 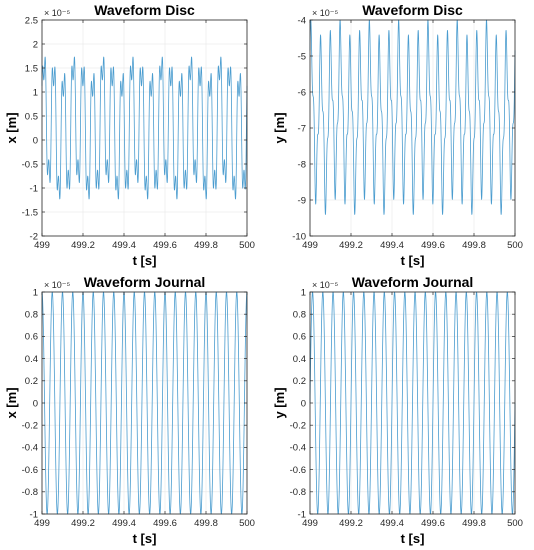 I want to click on y-tick-label: -0.5, so click(x=30, y=164).